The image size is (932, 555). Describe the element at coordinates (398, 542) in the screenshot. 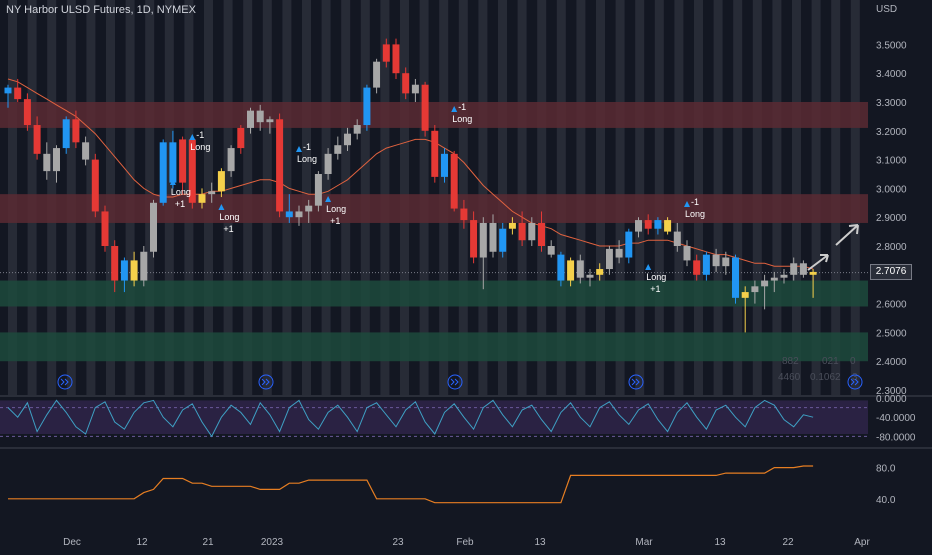

I see `time-tick-label: 23` at that location.